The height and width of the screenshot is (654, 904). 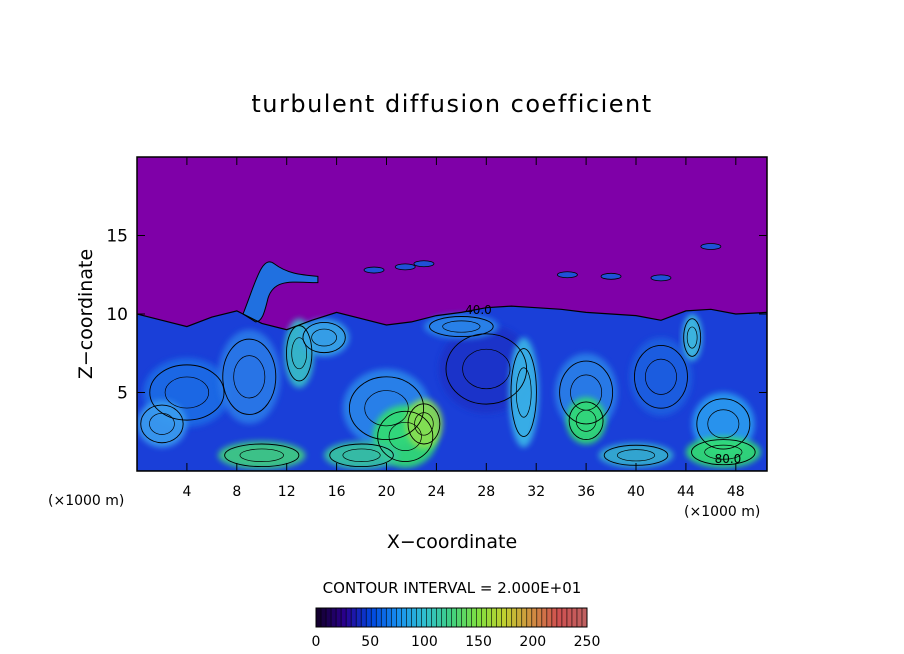 I want to click on colorbar: 0 50 100 150 200 250, so click(x=456, y=628).